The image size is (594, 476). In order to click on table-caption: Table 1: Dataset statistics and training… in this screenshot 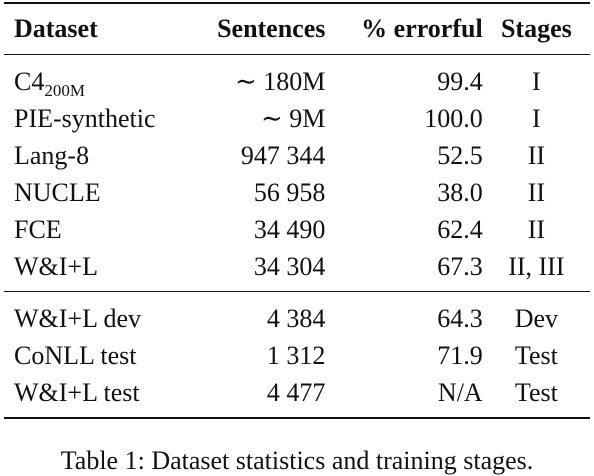, I will do `click(297, 460)`.